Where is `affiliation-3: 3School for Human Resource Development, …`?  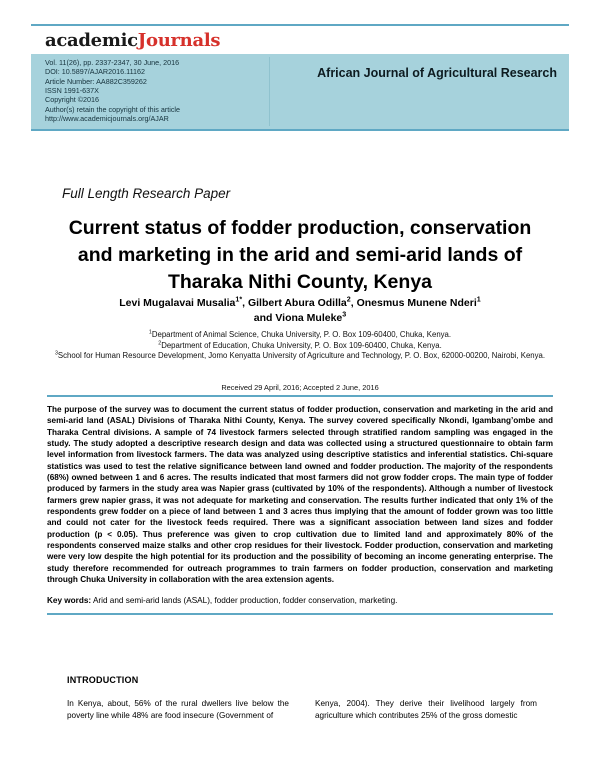 affiliation-3: 3School for Human Resource Development, … is located at coordinates (300, 356).